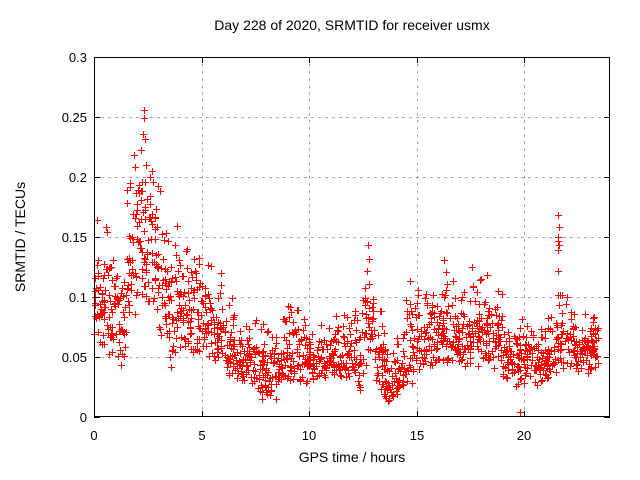 This screenshot has width=640, height=480. Describe the element at coordinates (83, 417) in the screenshot. I see `y-tick-label: 0` at that location.